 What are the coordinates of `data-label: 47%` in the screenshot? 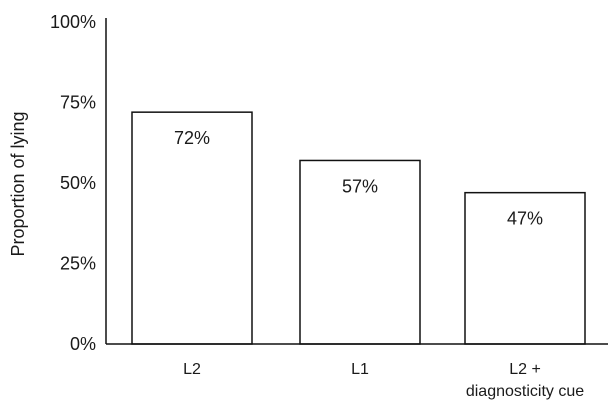 It's located at (525, 219).